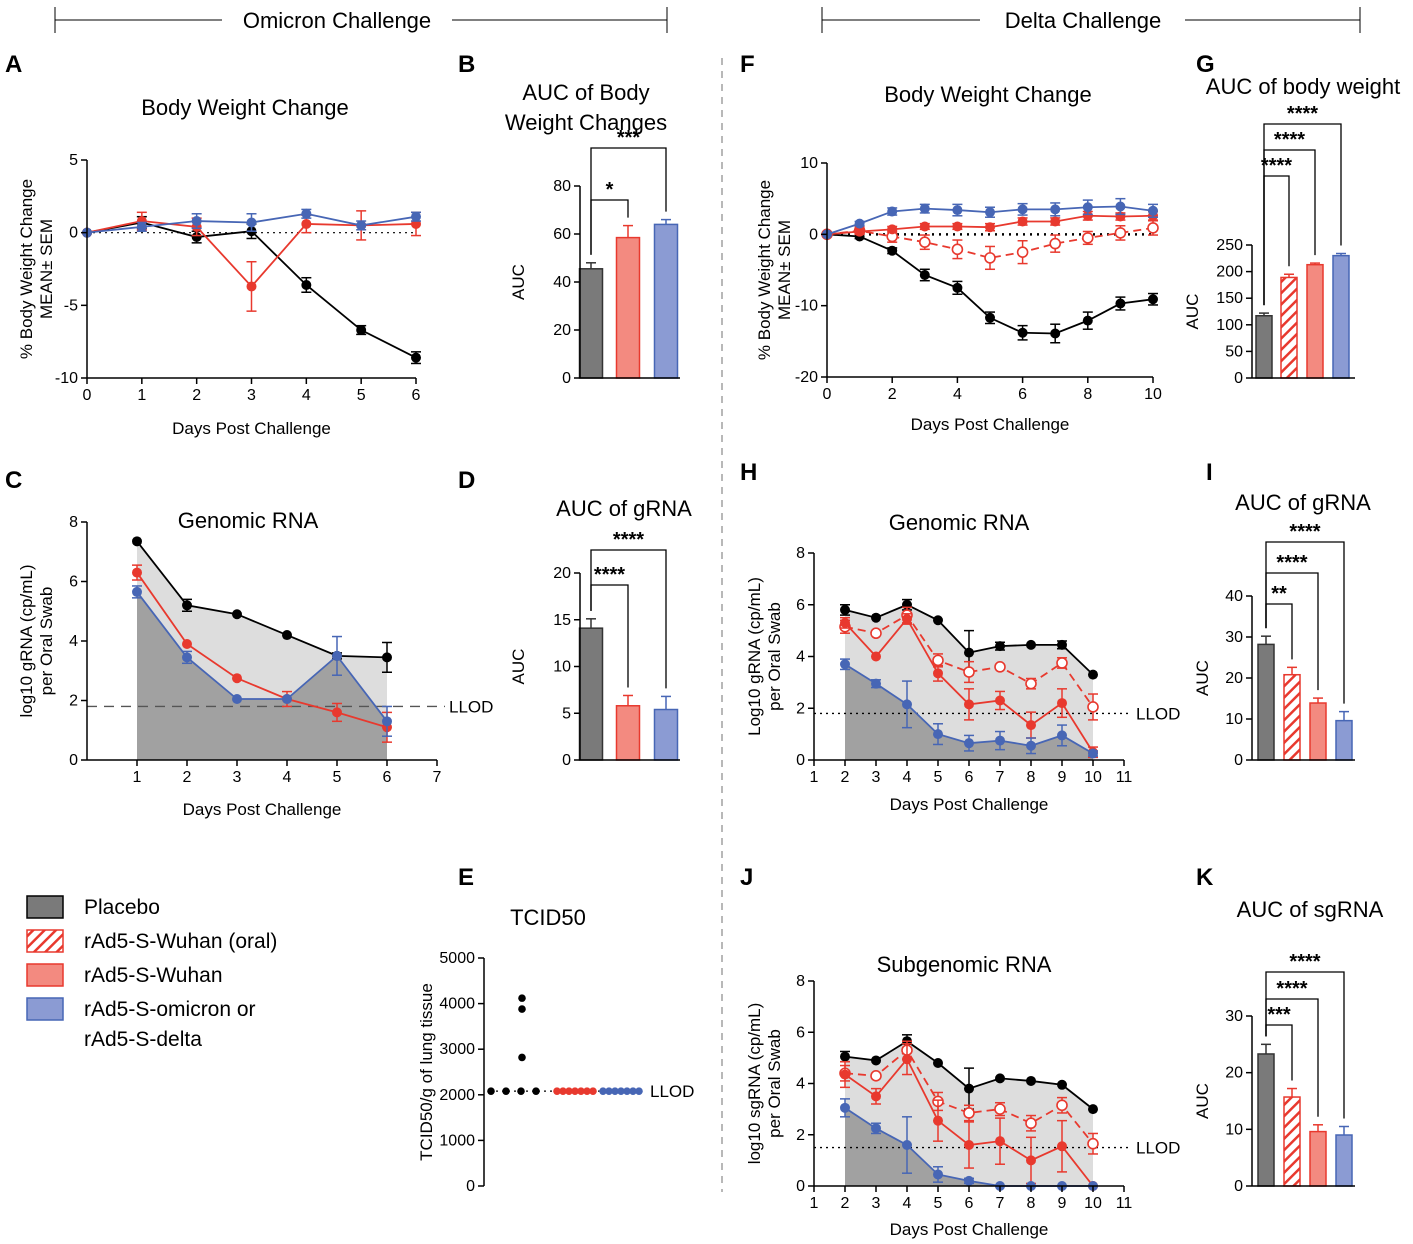  What do you see at coordinates (764, 270) in the screenshot?
I see `y-axis-title: % Body Weight Change` at bounding box center [764, 270].